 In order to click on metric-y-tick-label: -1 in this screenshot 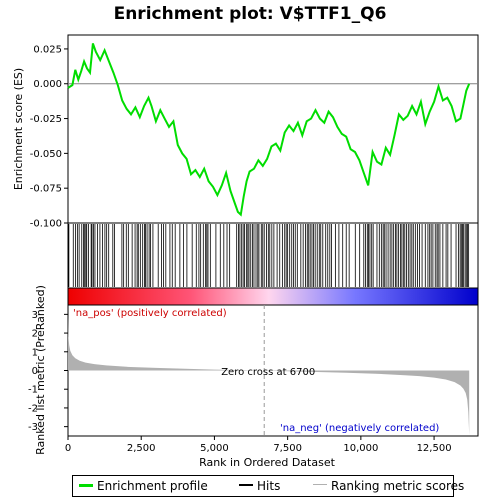, I will do `click(33, 390)`.